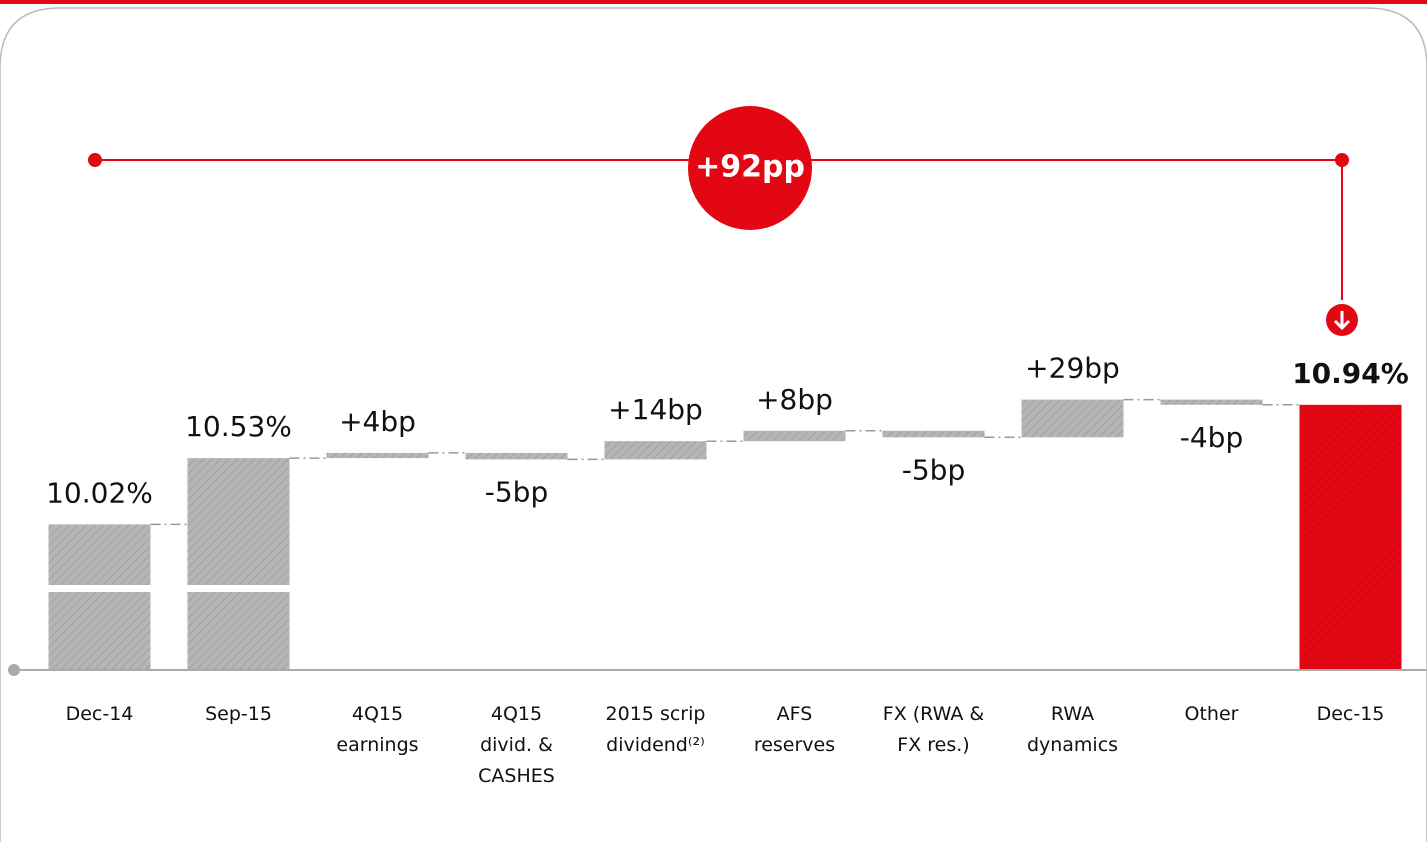 This screenshot has height=842, width=1427. Describe the element at coordinates (377, 729) in the screenshot. I see `x-tick-label: 4Q15 earnings` at that location.